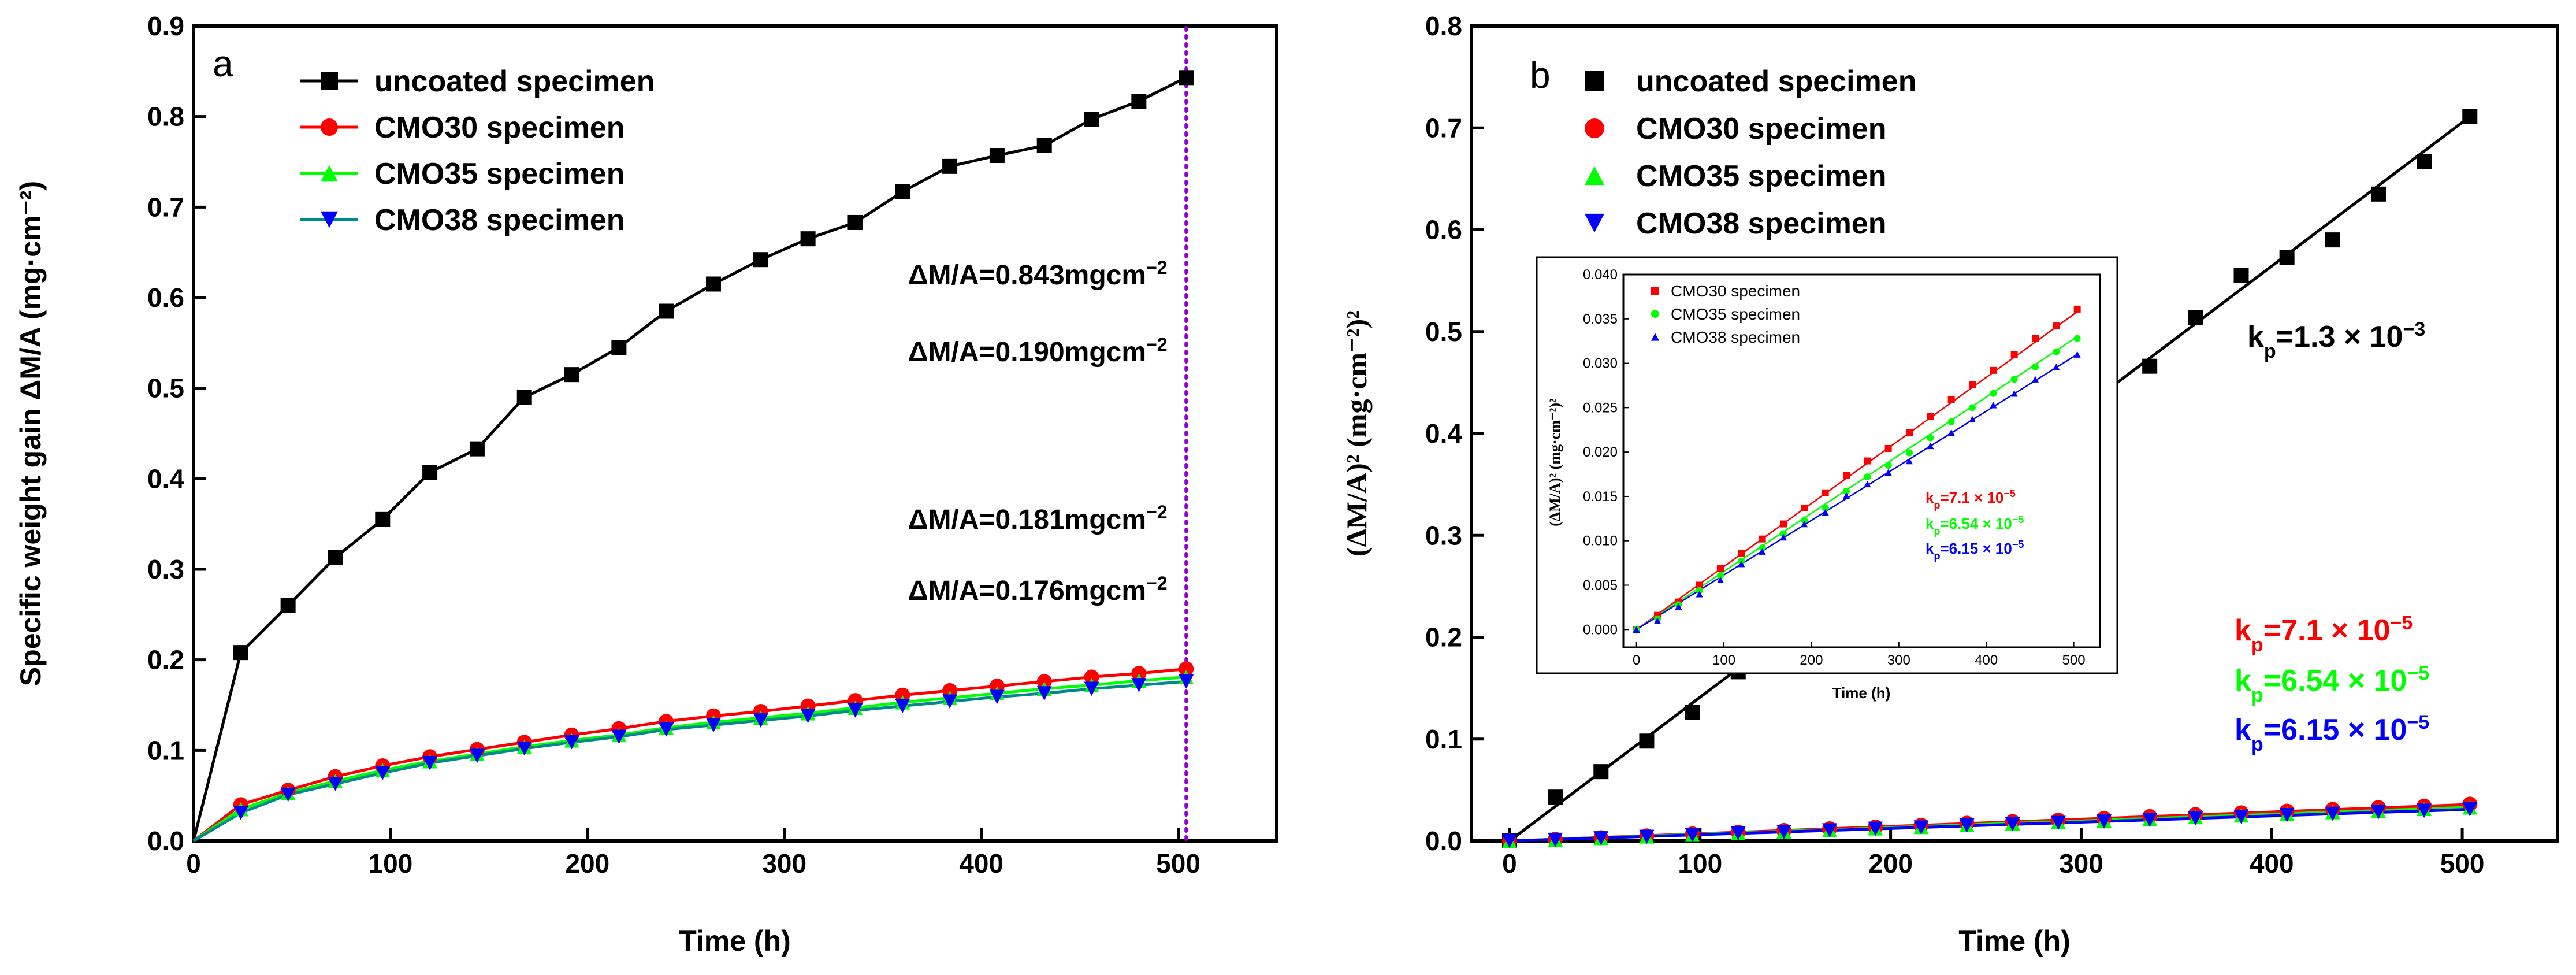 The width and height of the screenshot is (2576, 975). I want to click on y-tick-label: 0.0, so click(165, 841).